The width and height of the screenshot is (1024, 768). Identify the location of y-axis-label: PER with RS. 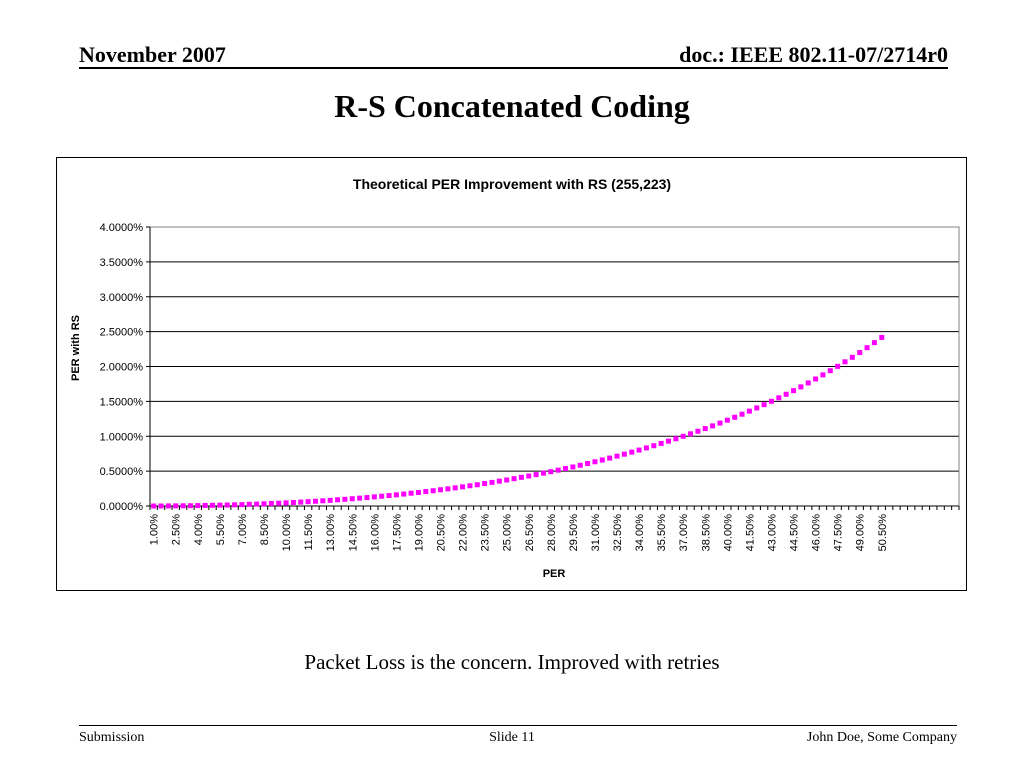
(76, 348).